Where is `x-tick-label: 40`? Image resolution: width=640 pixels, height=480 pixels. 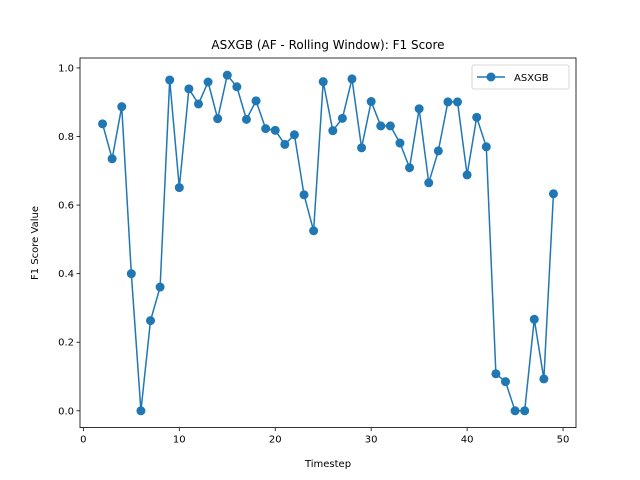
x-tick-label: 40 is located at coordinates (467, 440).